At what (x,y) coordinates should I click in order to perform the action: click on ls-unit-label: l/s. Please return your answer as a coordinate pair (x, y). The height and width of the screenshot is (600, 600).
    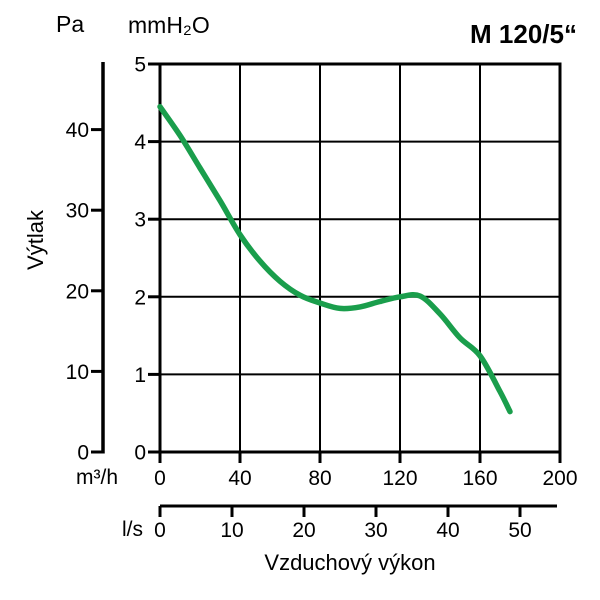
    Looking at the image, I should click on (132, 529).